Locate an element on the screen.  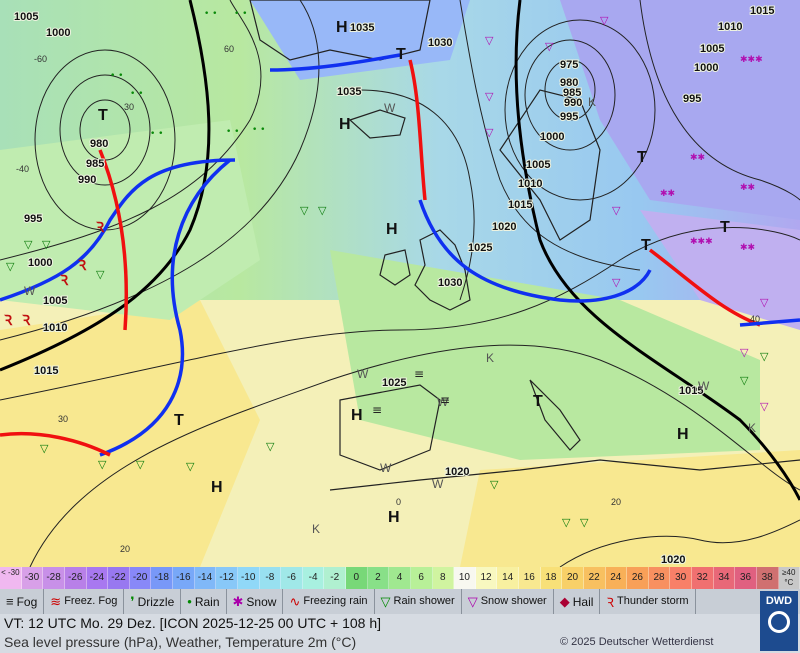
scale-cell: < -30 is located at coordinates (11, 578).